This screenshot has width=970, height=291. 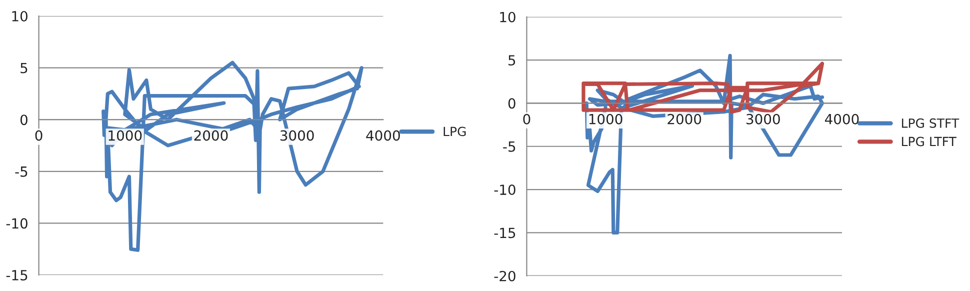 I want to click on y-tick-label: -20, so click(x=505, y=276).